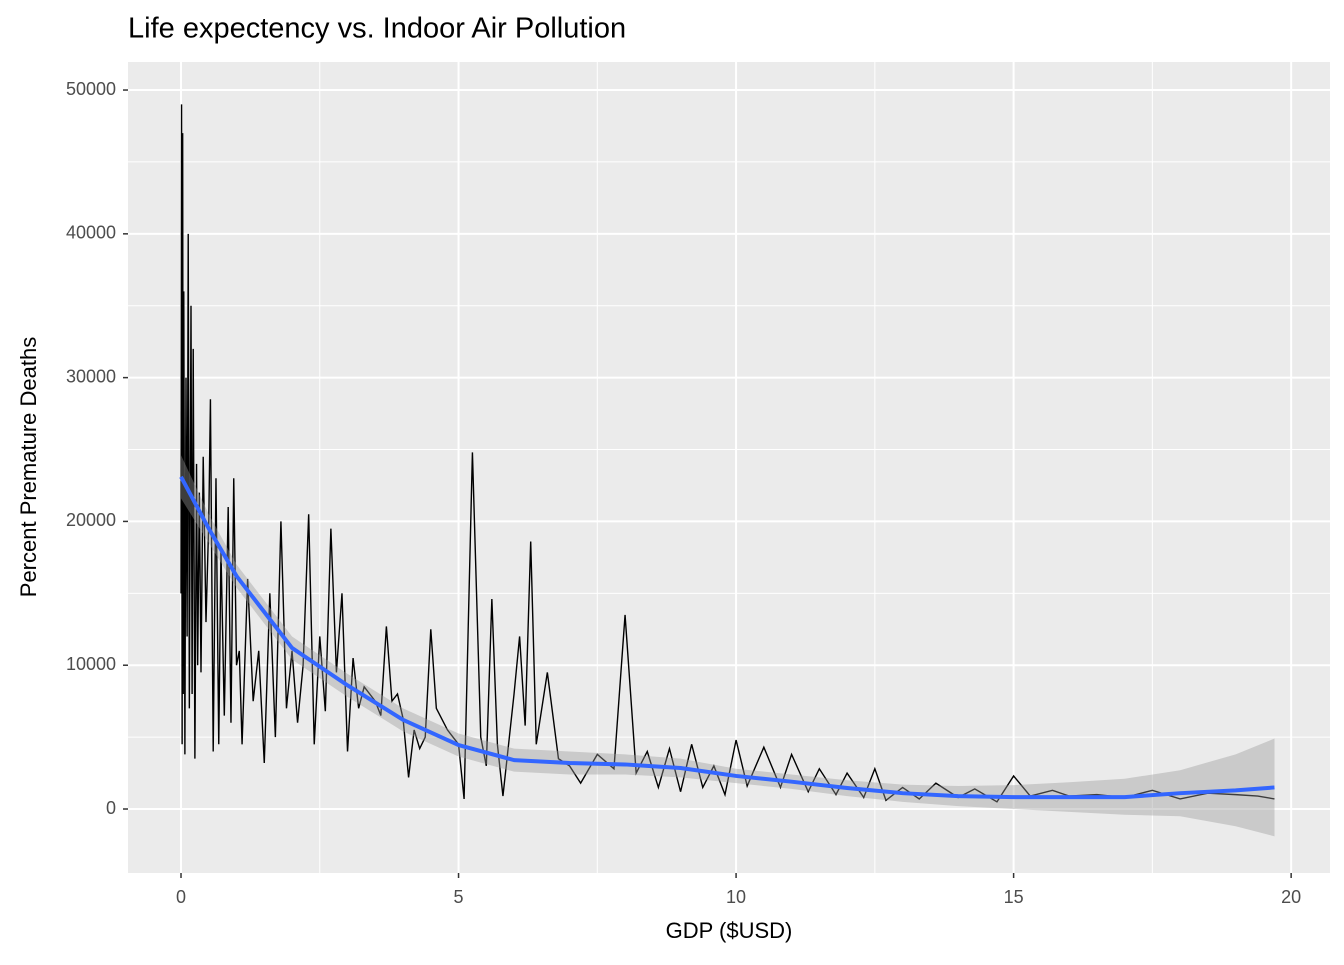 The image size is (1344, 965). Describe the element at coordinates (111, 808) in the screenshot. I see `y-tick-label: 0` at that location.